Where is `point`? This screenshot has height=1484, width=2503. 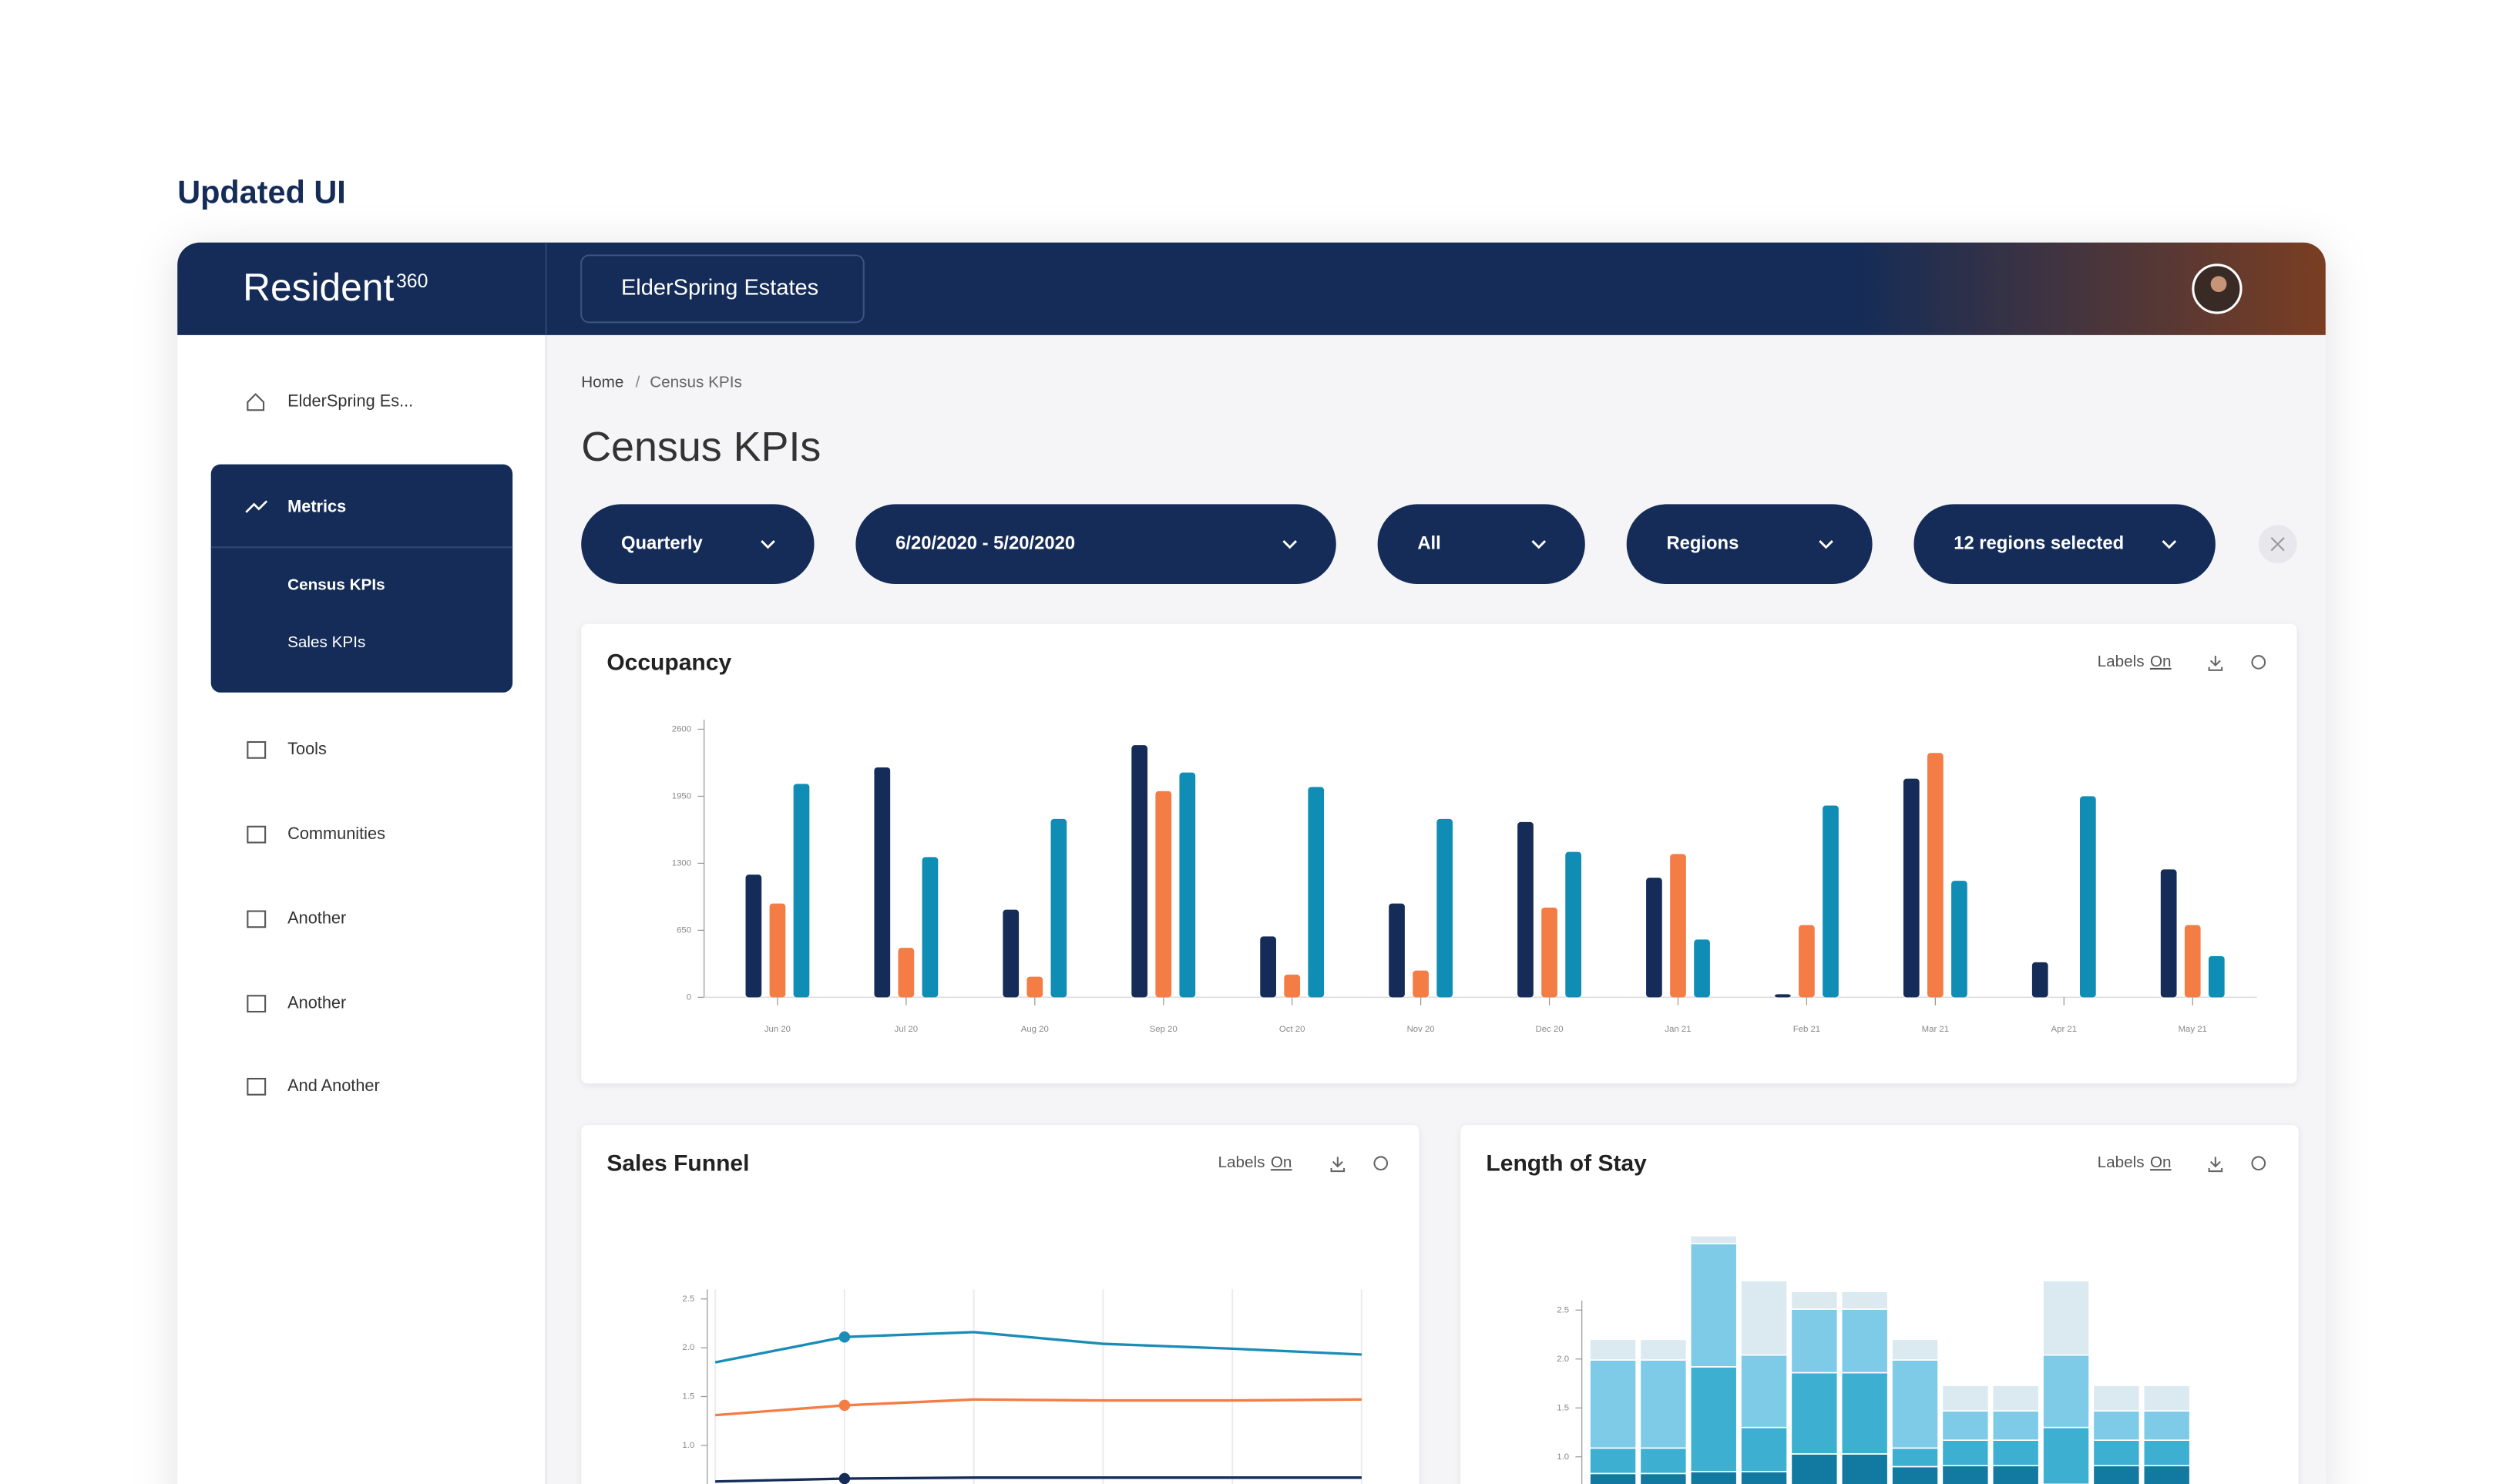
point is located at coordinates (844, 1478).